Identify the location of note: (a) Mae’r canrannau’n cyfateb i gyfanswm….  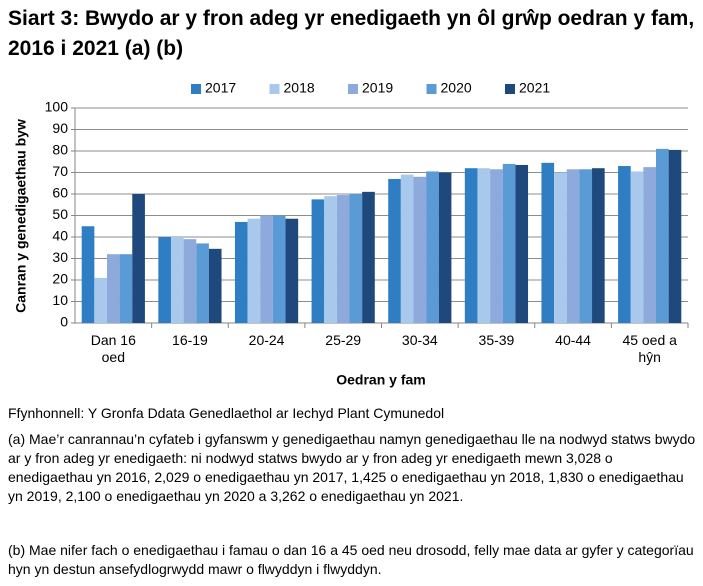
(352, 467).